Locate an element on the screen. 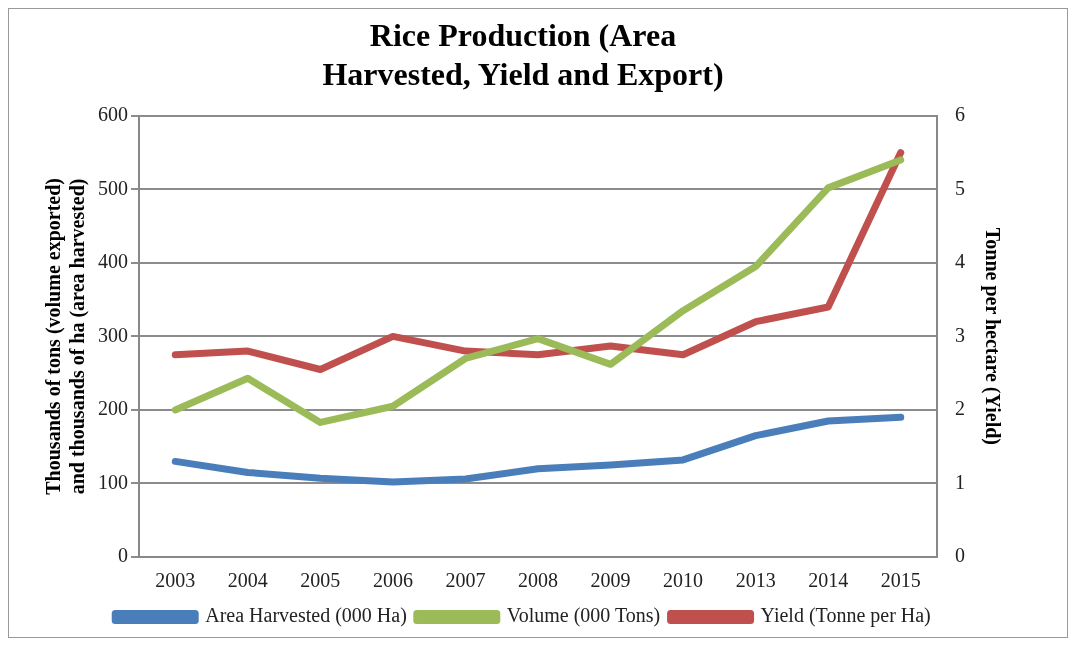  y-tick-label: 0 is located at coordinates (123, 555).